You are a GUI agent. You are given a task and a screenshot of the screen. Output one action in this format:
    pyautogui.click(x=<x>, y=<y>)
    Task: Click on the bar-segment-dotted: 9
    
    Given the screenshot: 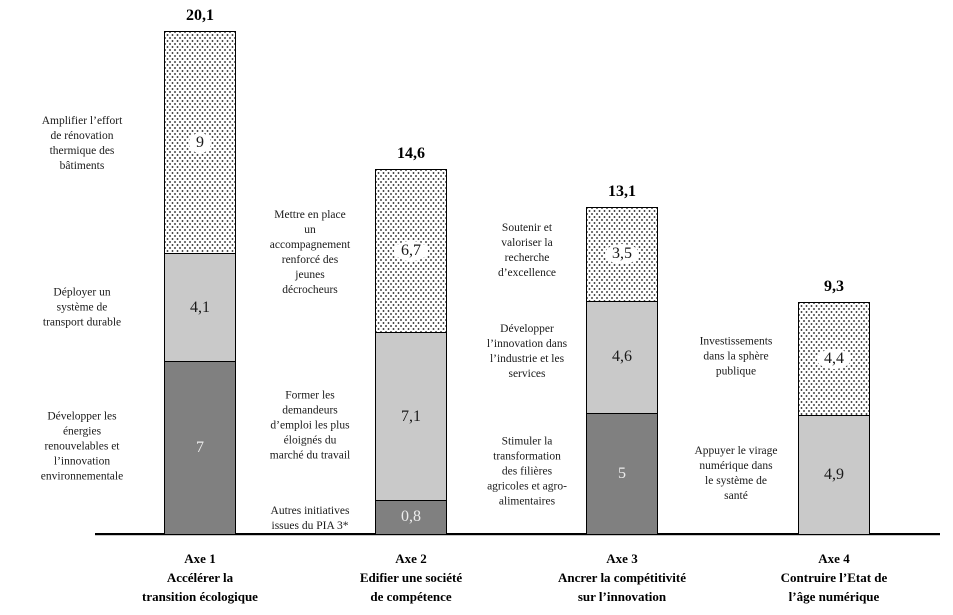 What is the action you would take?
    pyautogui.click(x=200, y=142)
    